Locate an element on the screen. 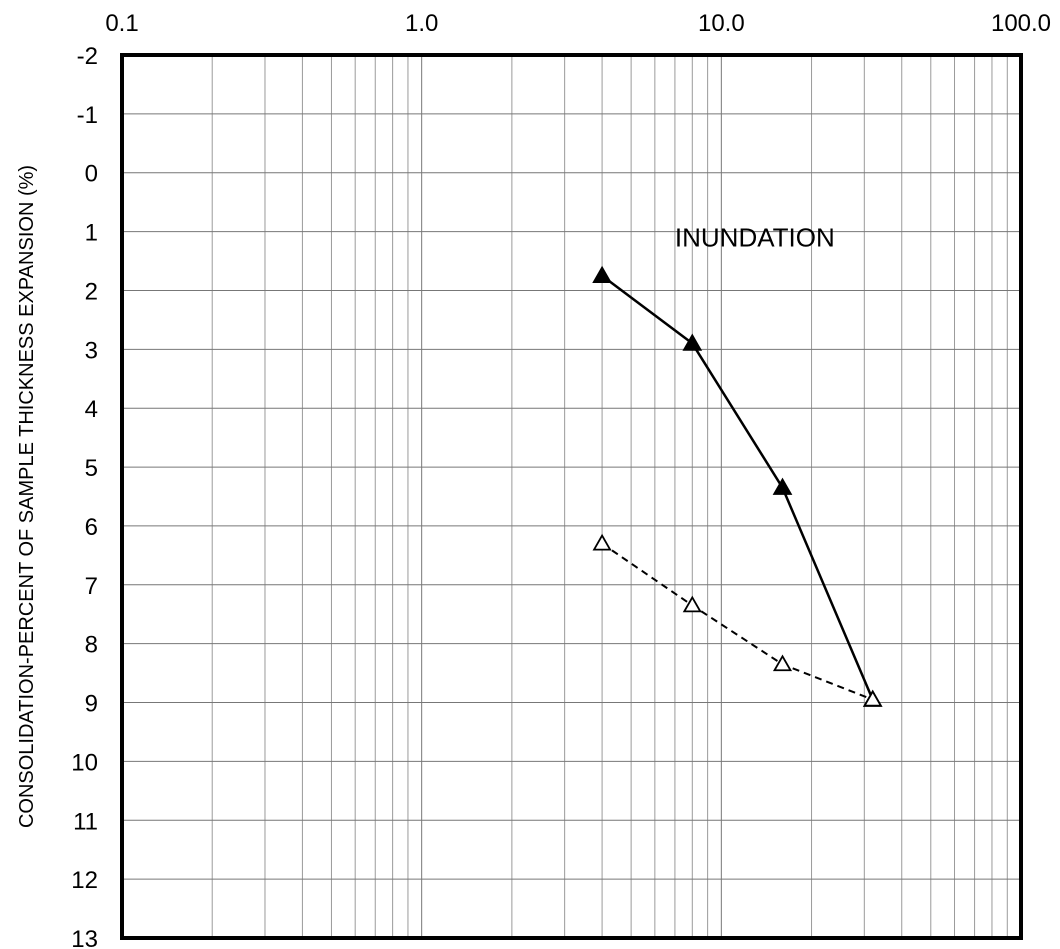  y-tick-label: 7 is located at coordinates (91, 586).